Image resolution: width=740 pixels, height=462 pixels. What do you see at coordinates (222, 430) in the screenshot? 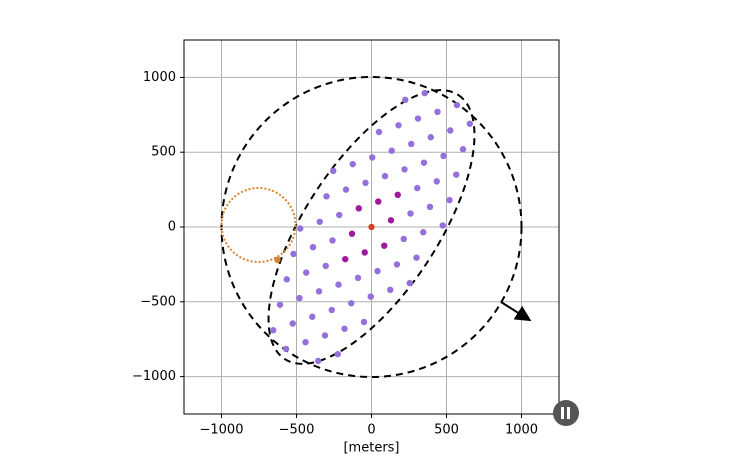
I see `x-tick-label: −1000` at bounding box center [222, 430].